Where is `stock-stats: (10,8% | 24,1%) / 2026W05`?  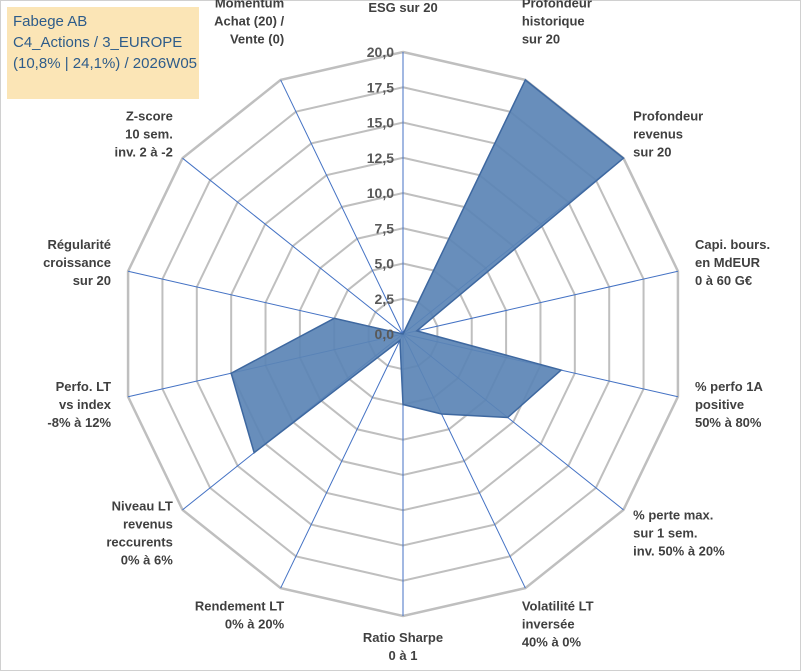 stock-stats: (10,8% | 24,1%) / 2026W05 is located at coordinates (105, 63).